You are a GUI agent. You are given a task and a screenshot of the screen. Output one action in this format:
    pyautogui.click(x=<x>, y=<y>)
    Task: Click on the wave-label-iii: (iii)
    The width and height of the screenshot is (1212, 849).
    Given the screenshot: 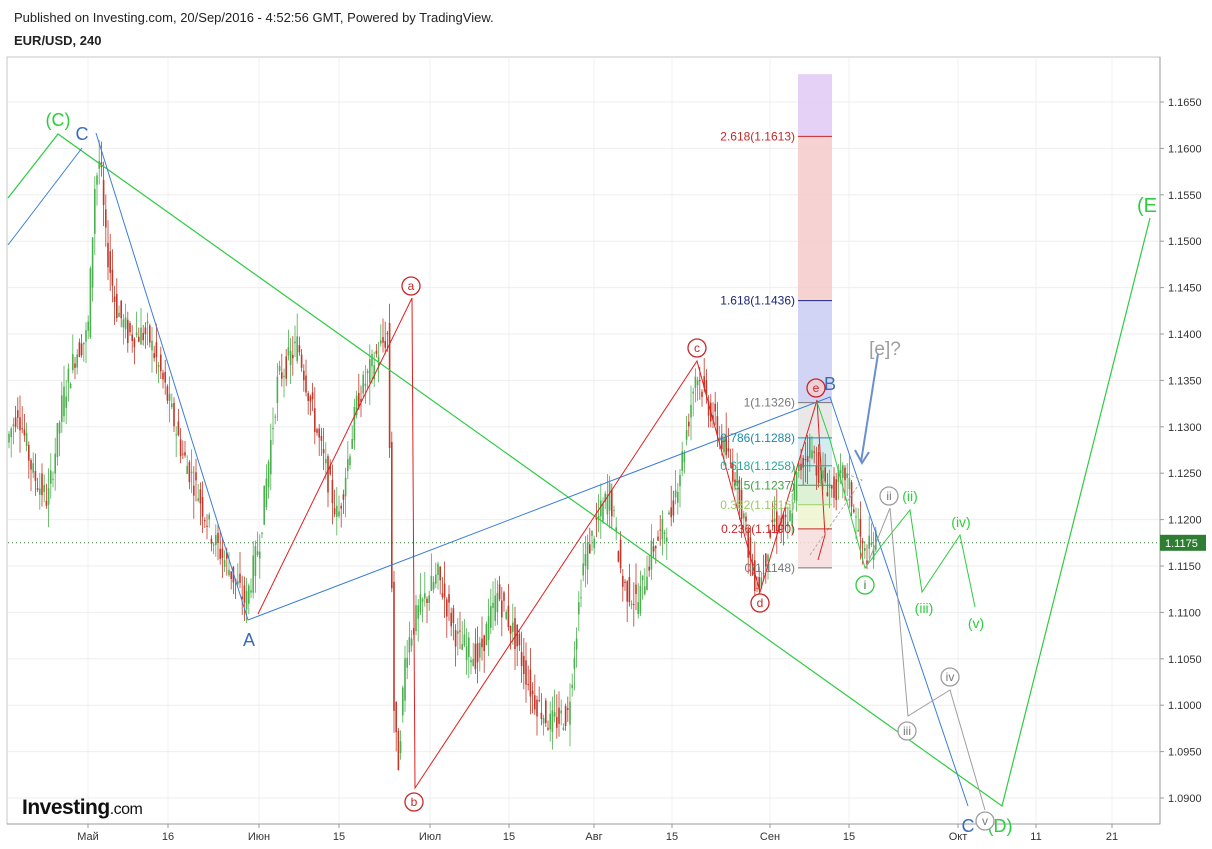 What is the action you would take?
    pyautogui.click(x=924, y=608)
    